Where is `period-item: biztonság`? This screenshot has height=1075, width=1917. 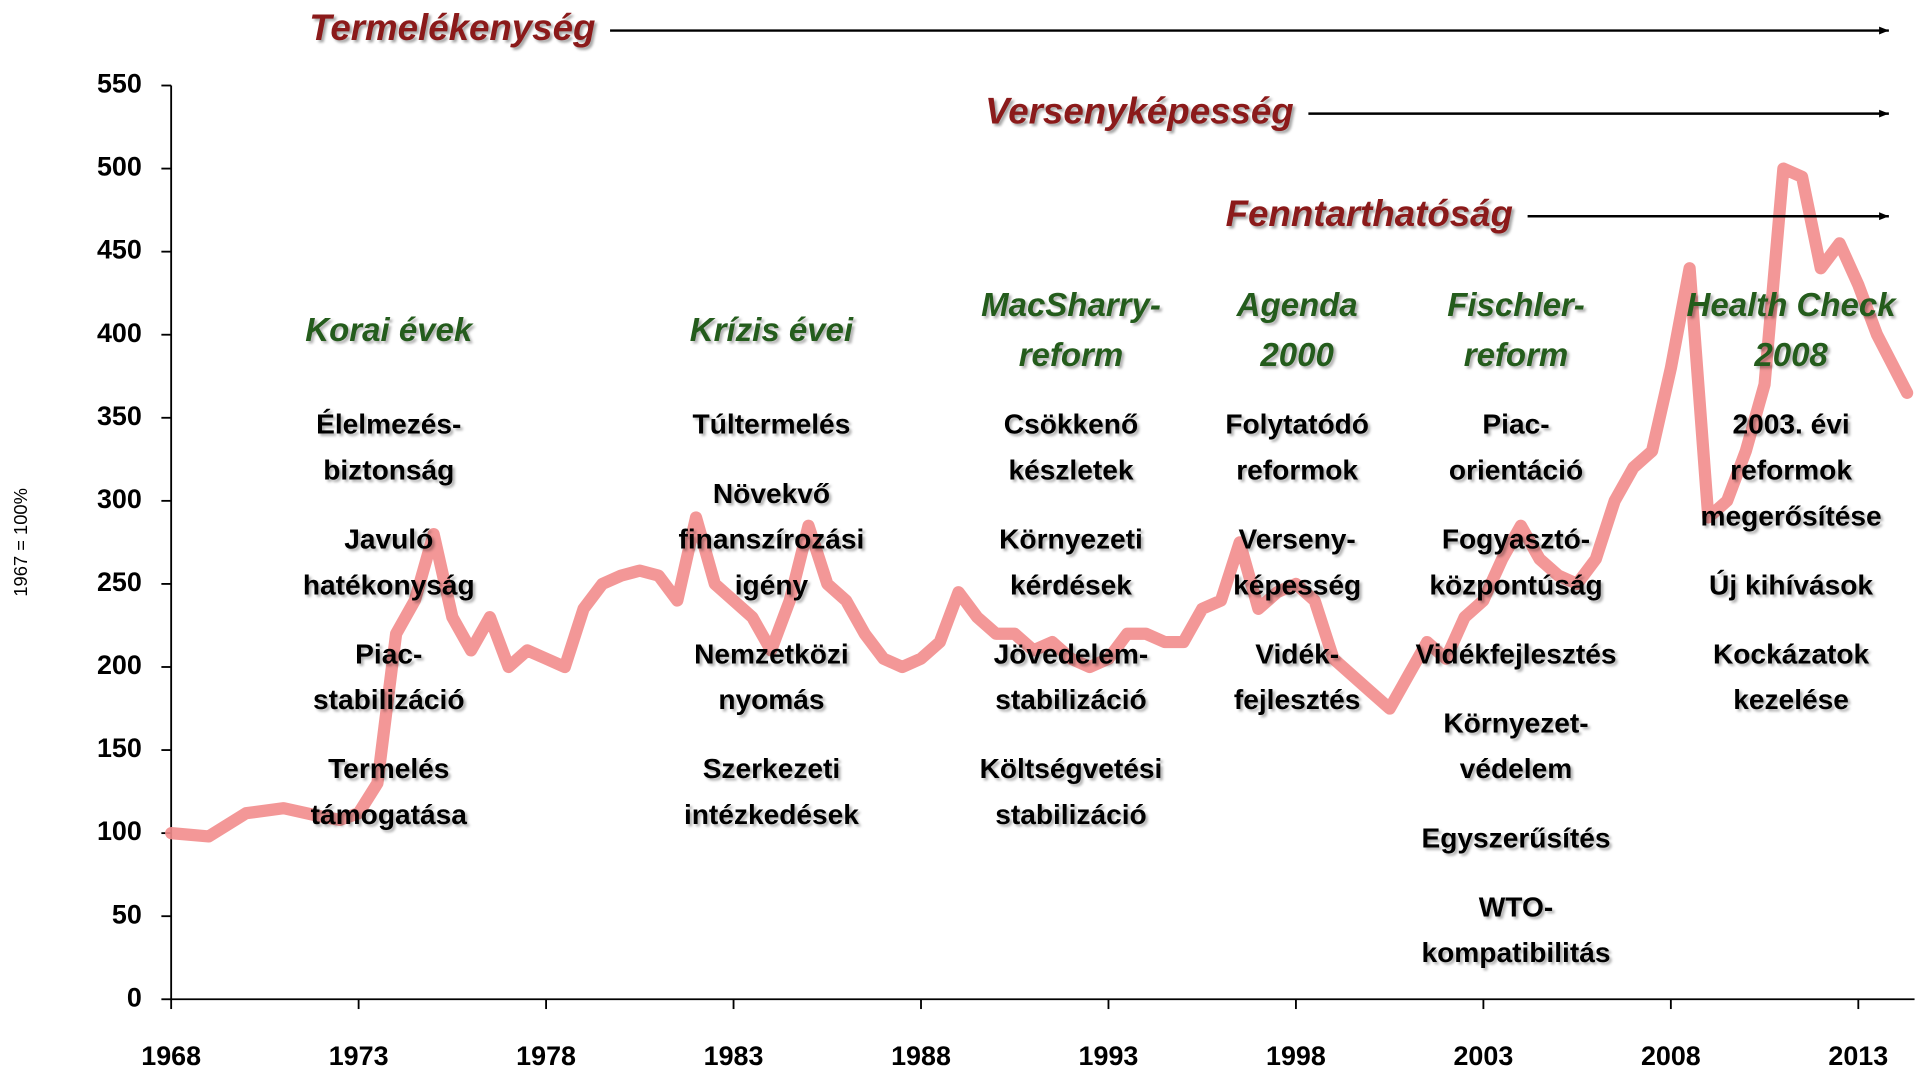 period-item: biztonság is located at coordinates (388, 470).